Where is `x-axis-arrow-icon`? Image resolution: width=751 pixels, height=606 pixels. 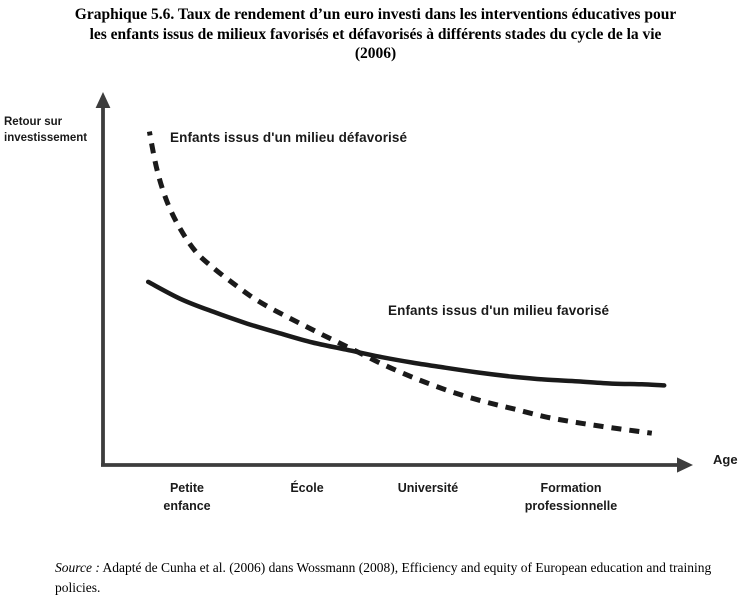
x-axis-arrow-icon is located at coordinates (685, 465).